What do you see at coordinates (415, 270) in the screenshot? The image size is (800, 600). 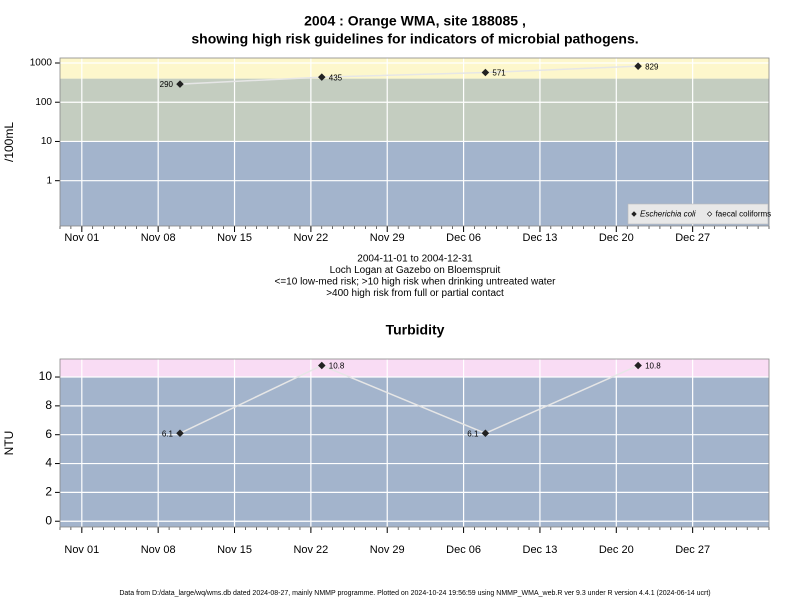 I see `note: Loch Logan at Gazebo on Bloemspruit` at bounding box center [415, 270].